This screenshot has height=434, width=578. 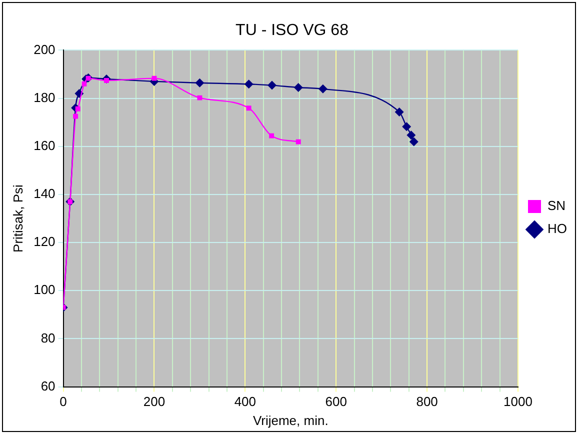 What do you see at coordinates (290, 420) in the screenshot?
I see `x-axis-title: Vrijeme, min.` at bounding box center [290, 420].